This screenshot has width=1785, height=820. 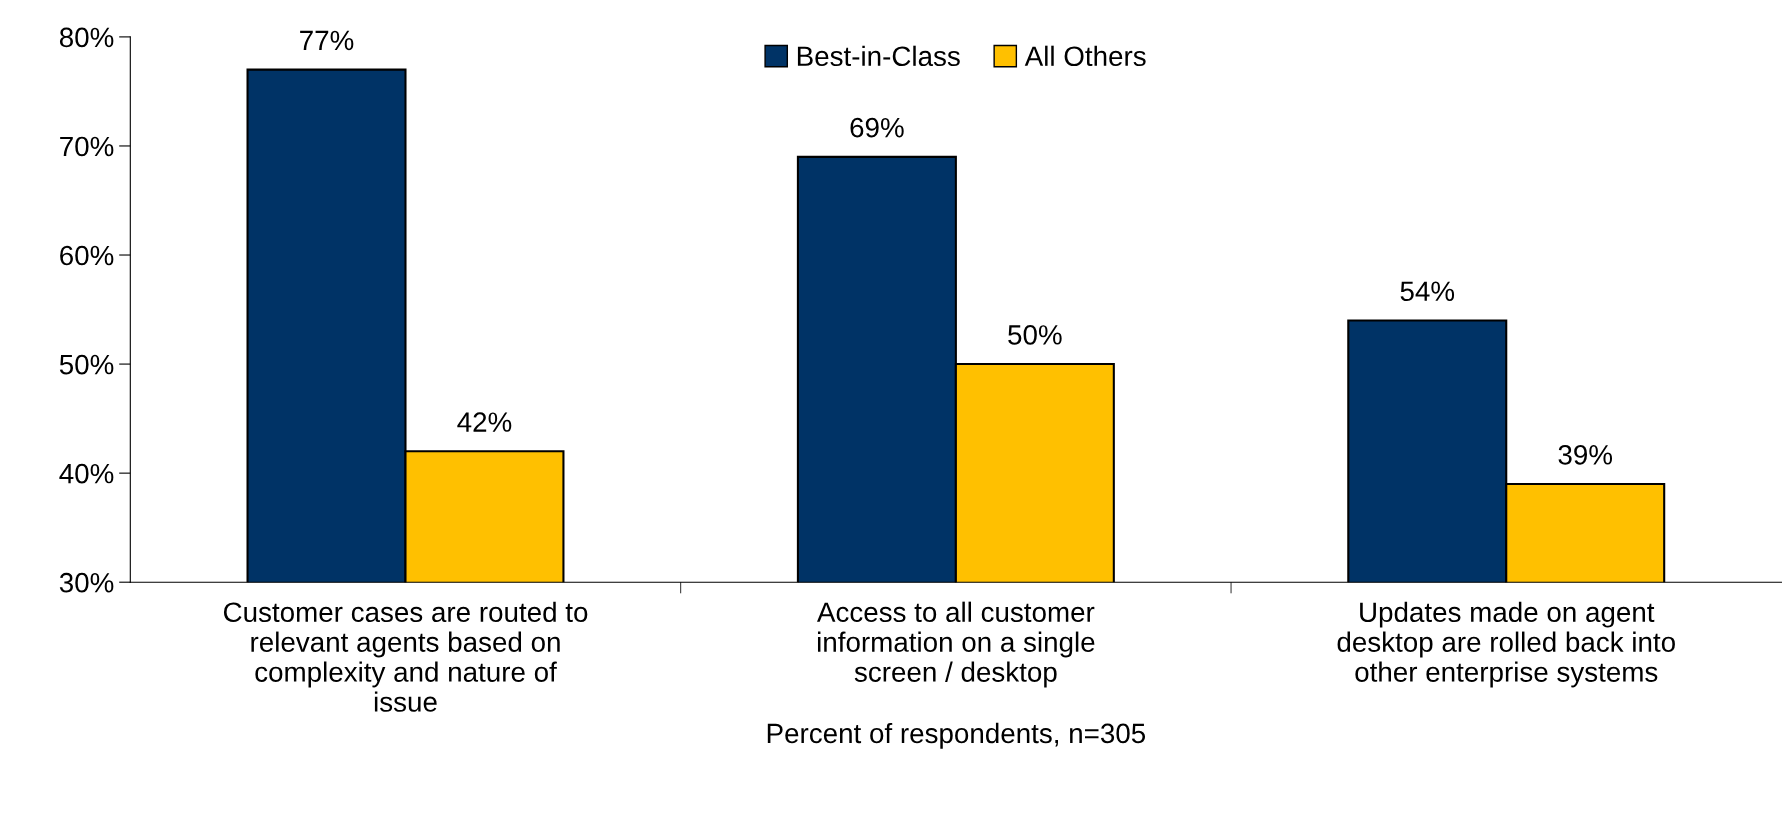 What do you see at coordinates (1585, 455) in the screenshot?
I see `data-label: 39%` at bounding box center [1585, 455].